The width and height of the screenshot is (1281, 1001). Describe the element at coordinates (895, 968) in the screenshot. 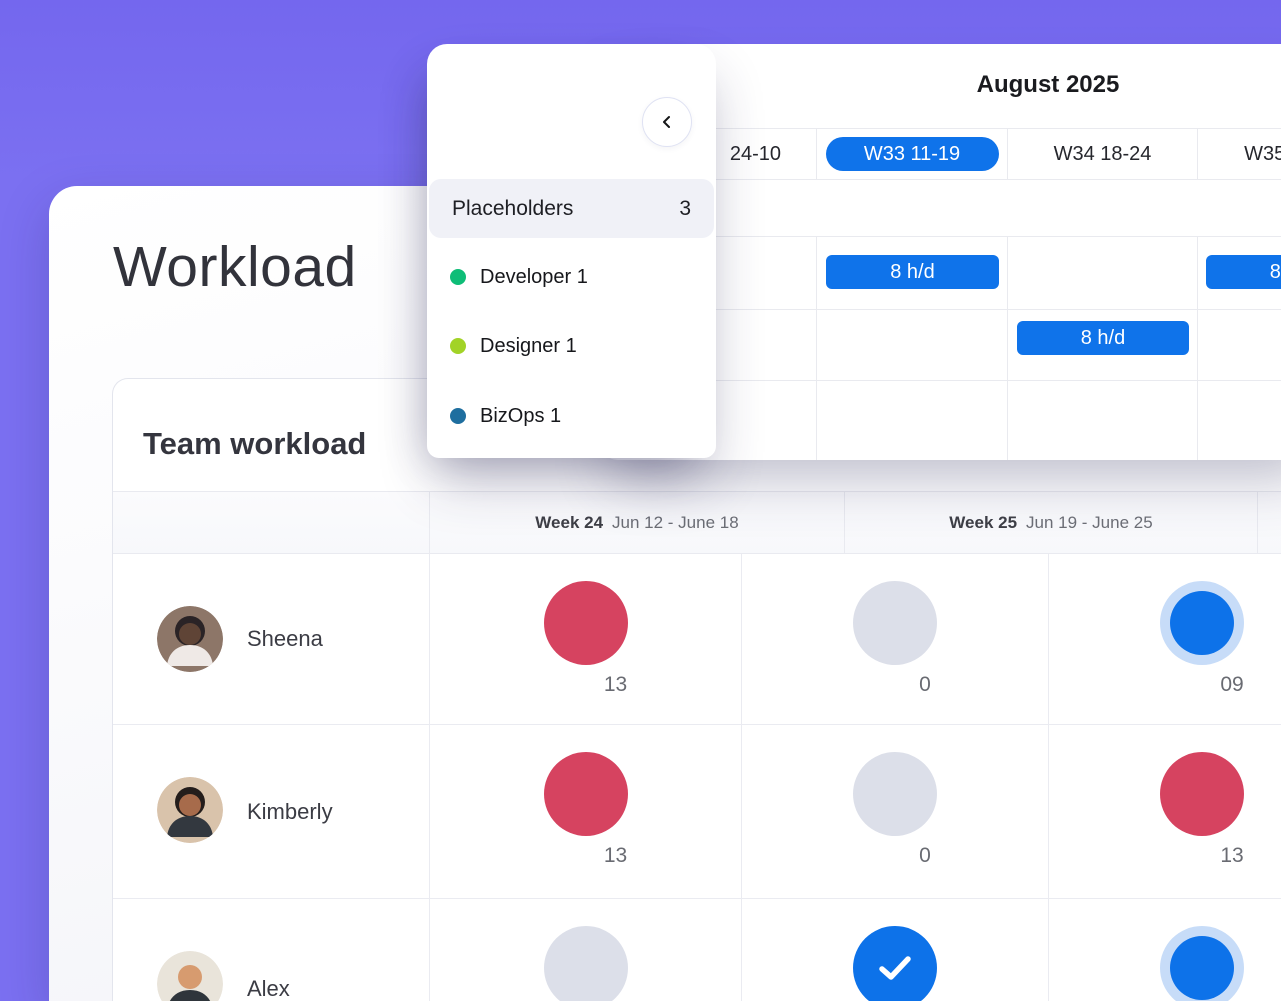

I see `check-icon` at that location.